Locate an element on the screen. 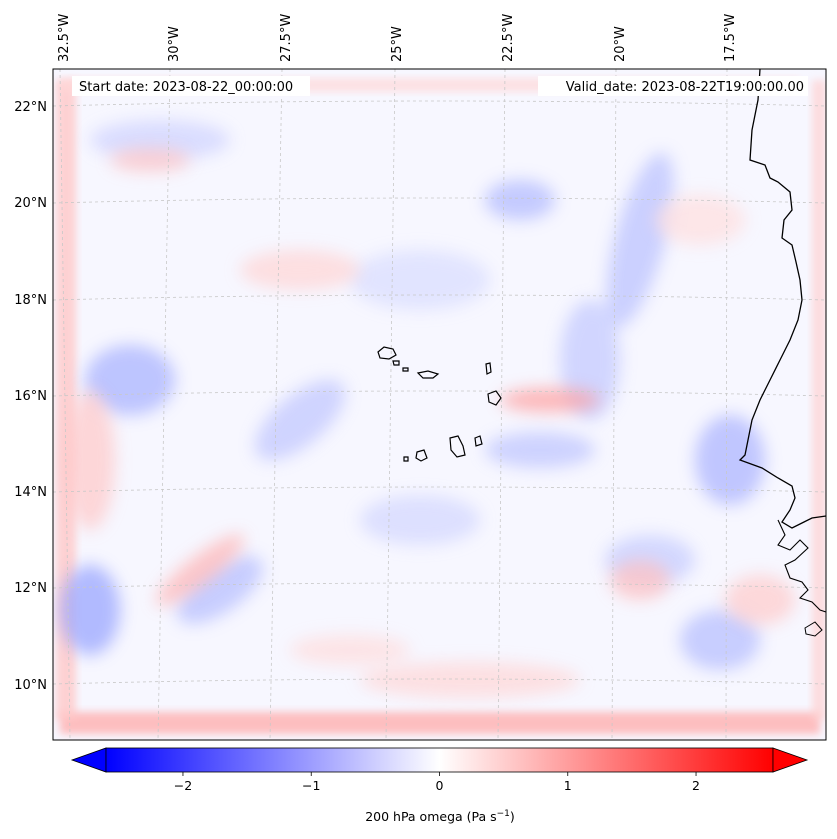  colorbar-tick-label: 0 is located at coordinates (440, 785).